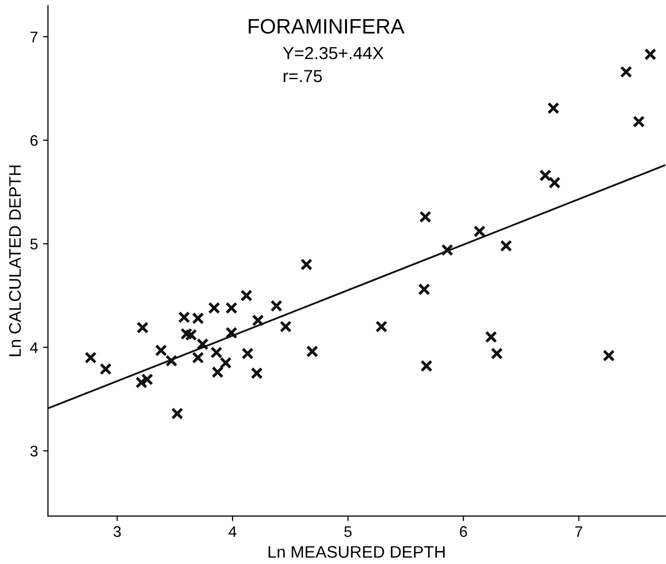  What do you see at coordinates (34, 37) in the screenshot?
I see `y-tick-label: 7` at bounding box center [34, 37].